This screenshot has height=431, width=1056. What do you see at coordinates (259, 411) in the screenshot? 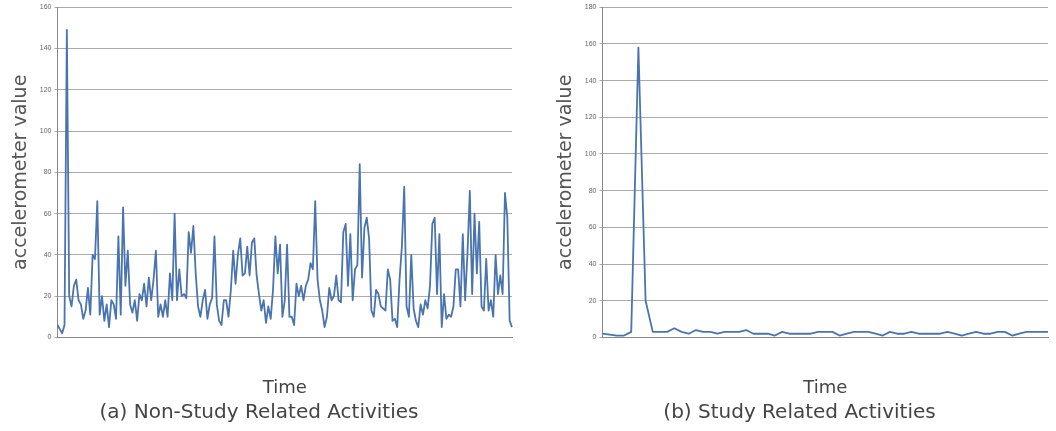
I see `text: (a) Non-Study Related Activities` at bounding box center [259, 411].